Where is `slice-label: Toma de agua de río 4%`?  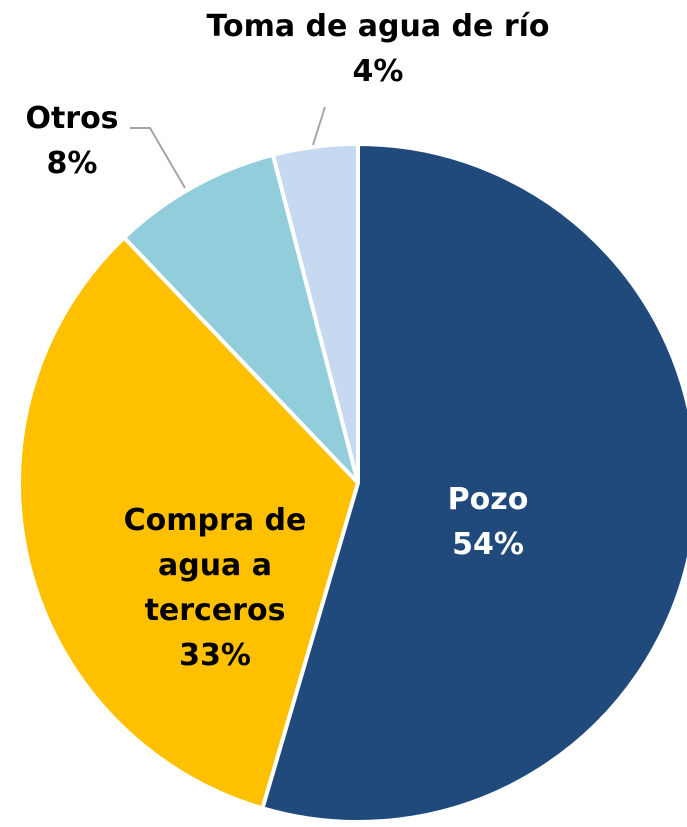
slice-label: Toma de agua de río 4% is located at coordinates (378, 49).